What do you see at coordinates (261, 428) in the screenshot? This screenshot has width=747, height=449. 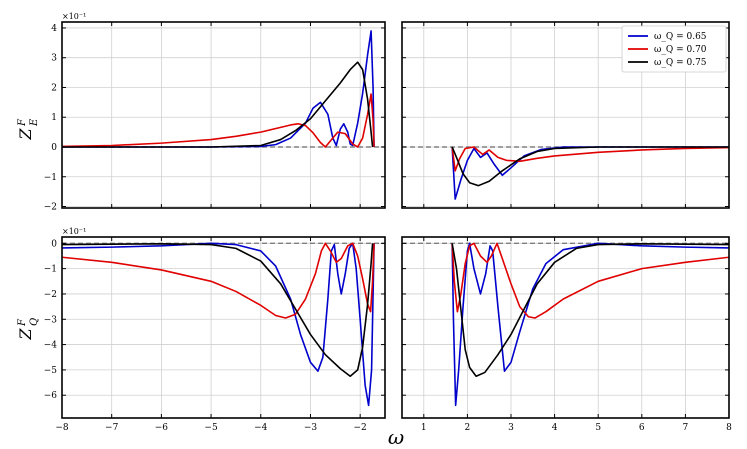 I see `x-tick-label: −4` at bounding box center [261, 428].